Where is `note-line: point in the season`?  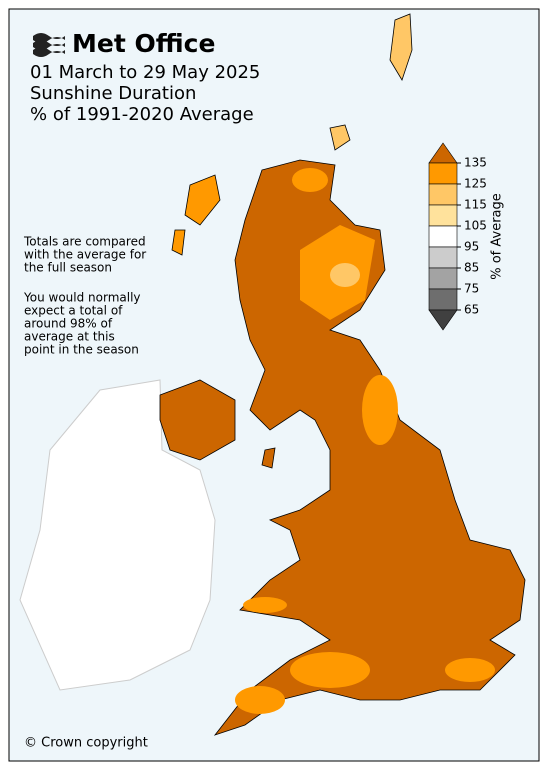
note-line: point in the season is located at coordinates (81, 350).